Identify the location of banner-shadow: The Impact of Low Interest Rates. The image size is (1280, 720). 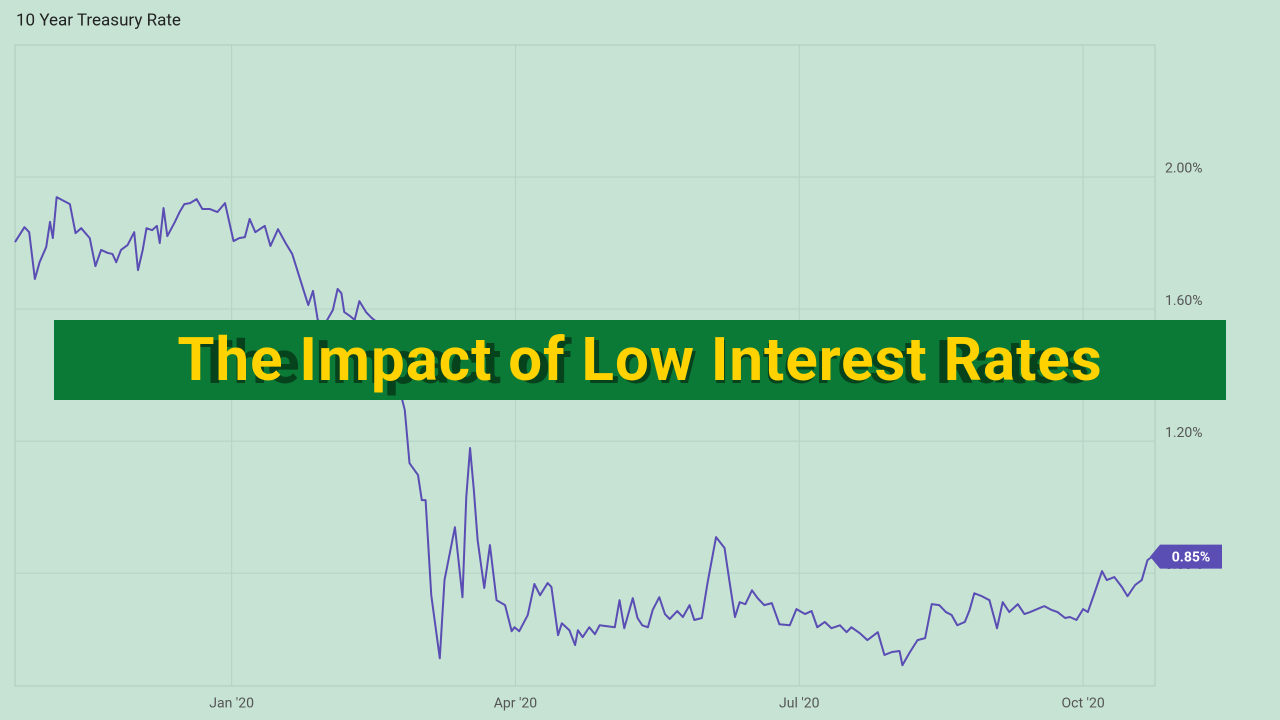
(642, 362).